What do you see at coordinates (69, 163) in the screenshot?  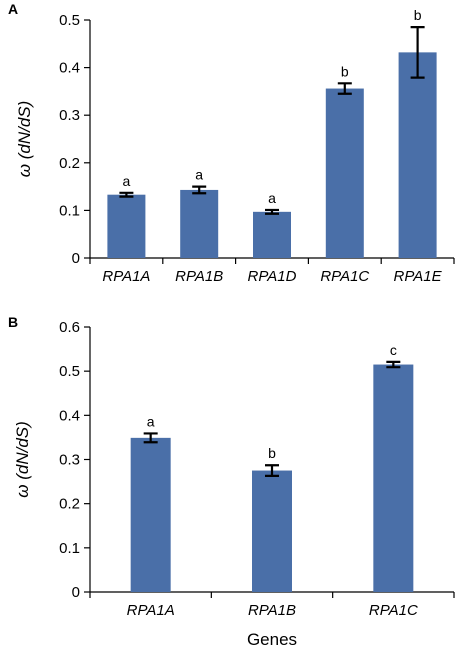 I see `chart-1-y-tick-label: 0.2` at bounding box center [69, 163].